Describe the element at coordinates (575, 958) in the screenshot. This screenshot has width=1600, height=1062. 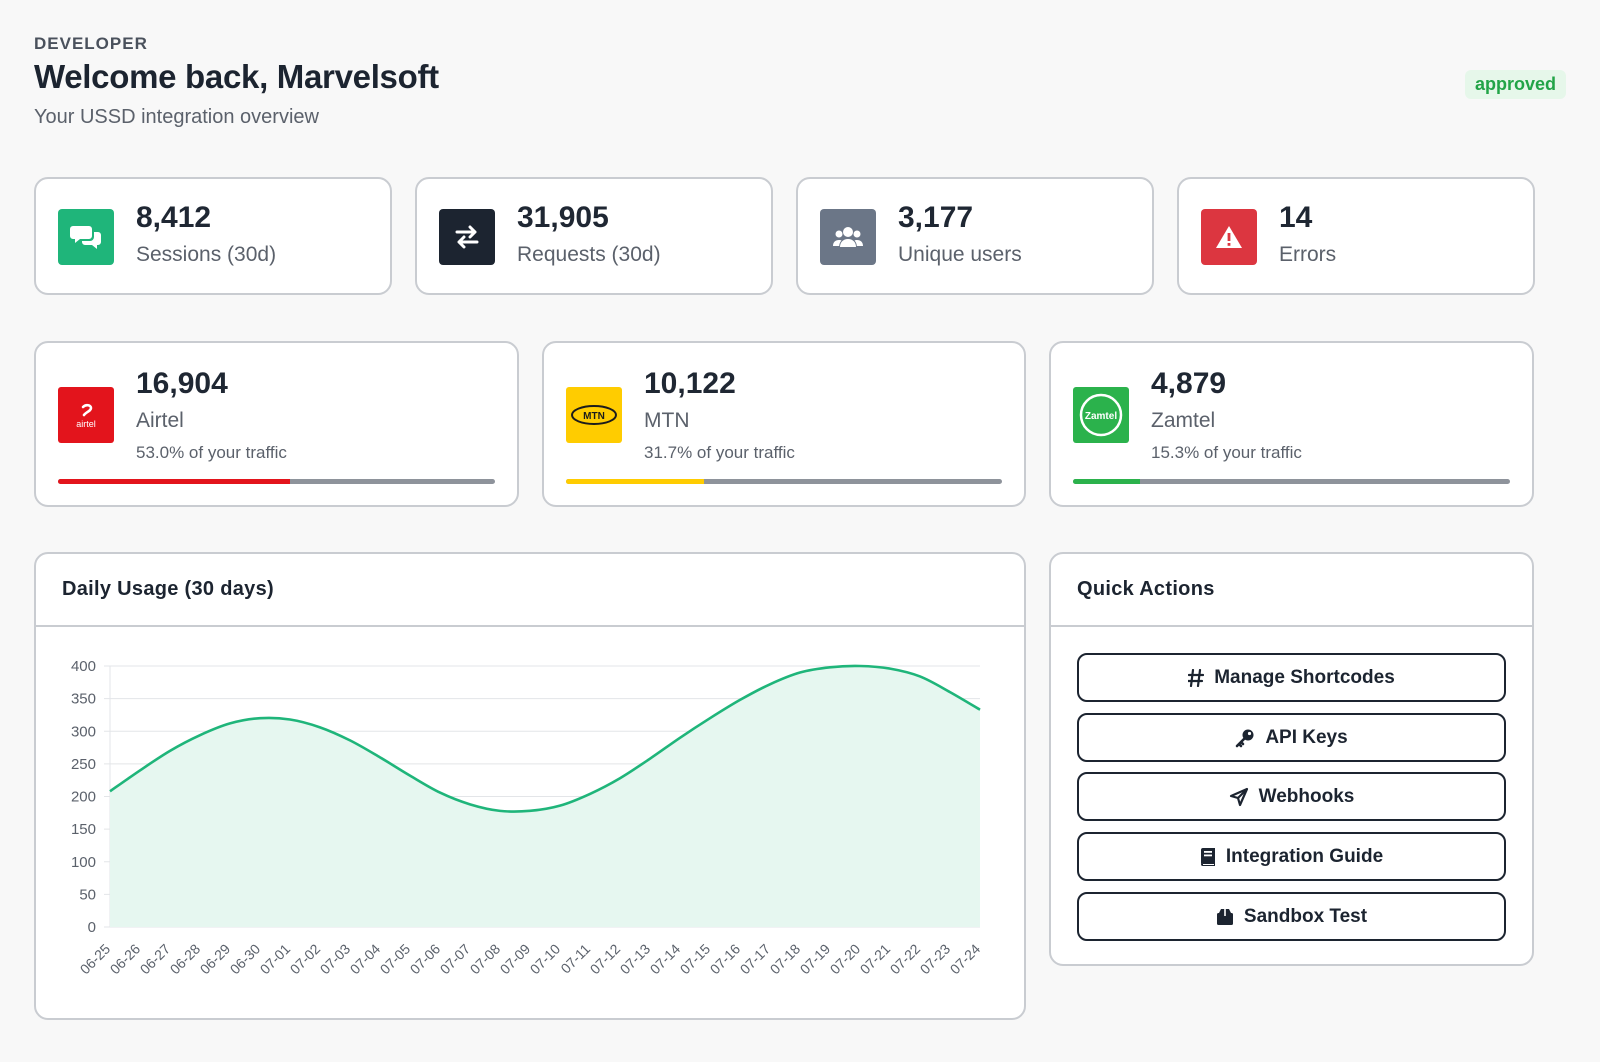
I see `x-tick-label: 07-11` at that location.